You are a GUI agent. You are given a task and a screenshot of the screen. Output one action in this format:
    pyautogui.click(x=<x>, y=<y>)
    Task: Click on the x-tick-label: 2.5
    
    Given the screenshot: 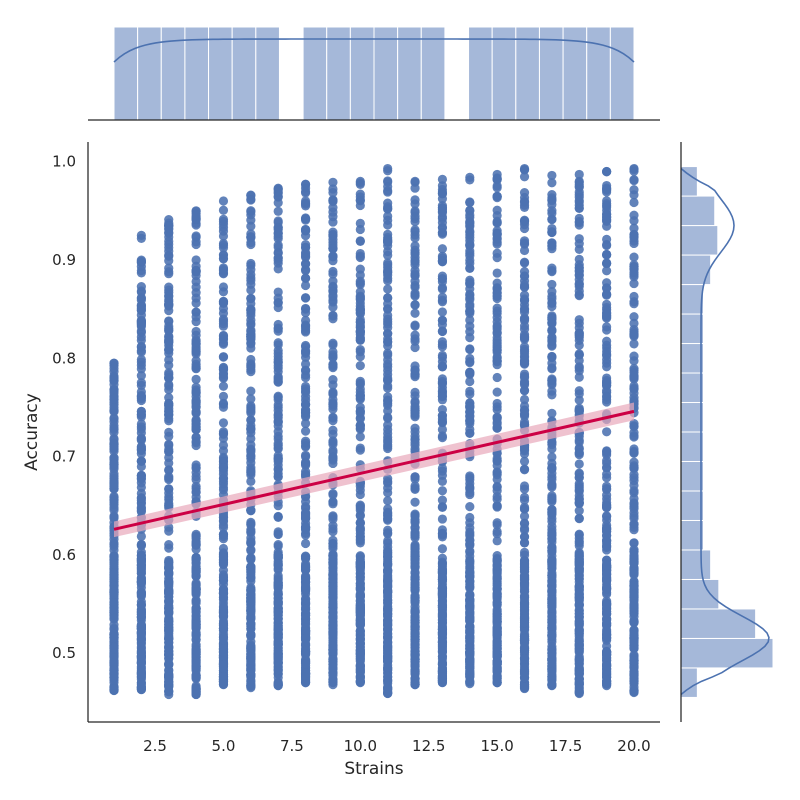 What is the action you would take?
    pyautogui.click(x=155, y=746)
    